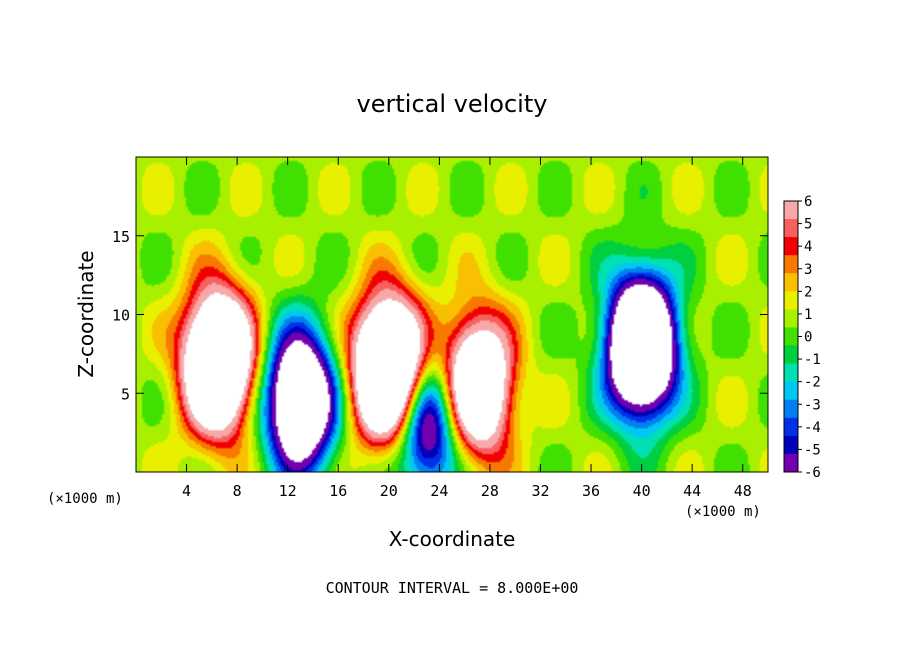  What do you see at coordinates (812, 405) in the screenshot?
I see `colorbar-tick-label: -3` at bounding box center [812, 405].